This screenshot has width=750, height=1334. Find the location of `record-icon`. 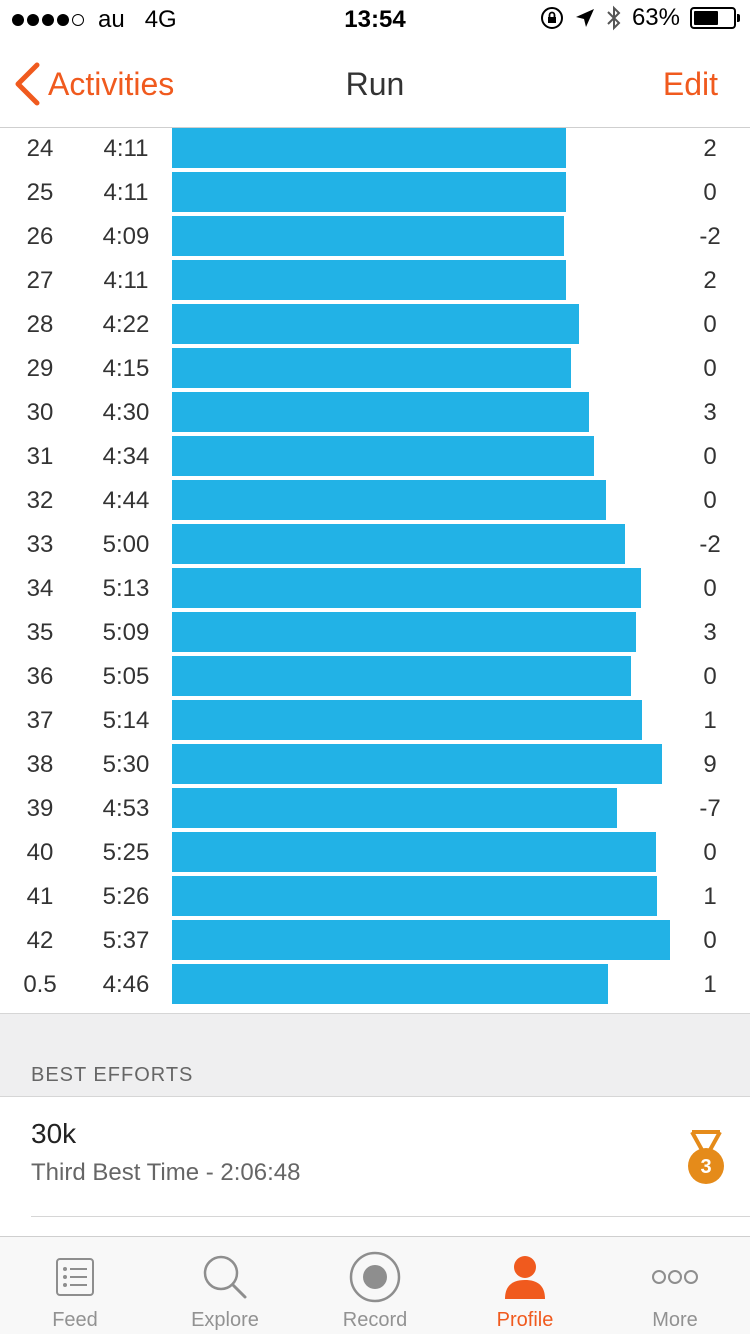

record-icon is located at coordinates (375, 1277).